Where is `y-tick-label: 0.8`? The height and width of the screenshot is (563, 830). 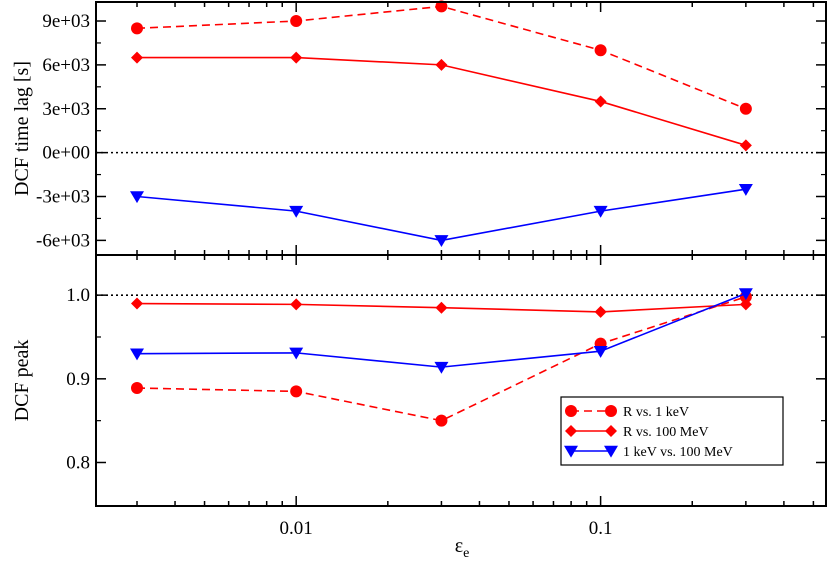 y-tick-label: 0.8 is located at coordinates (78, 462).